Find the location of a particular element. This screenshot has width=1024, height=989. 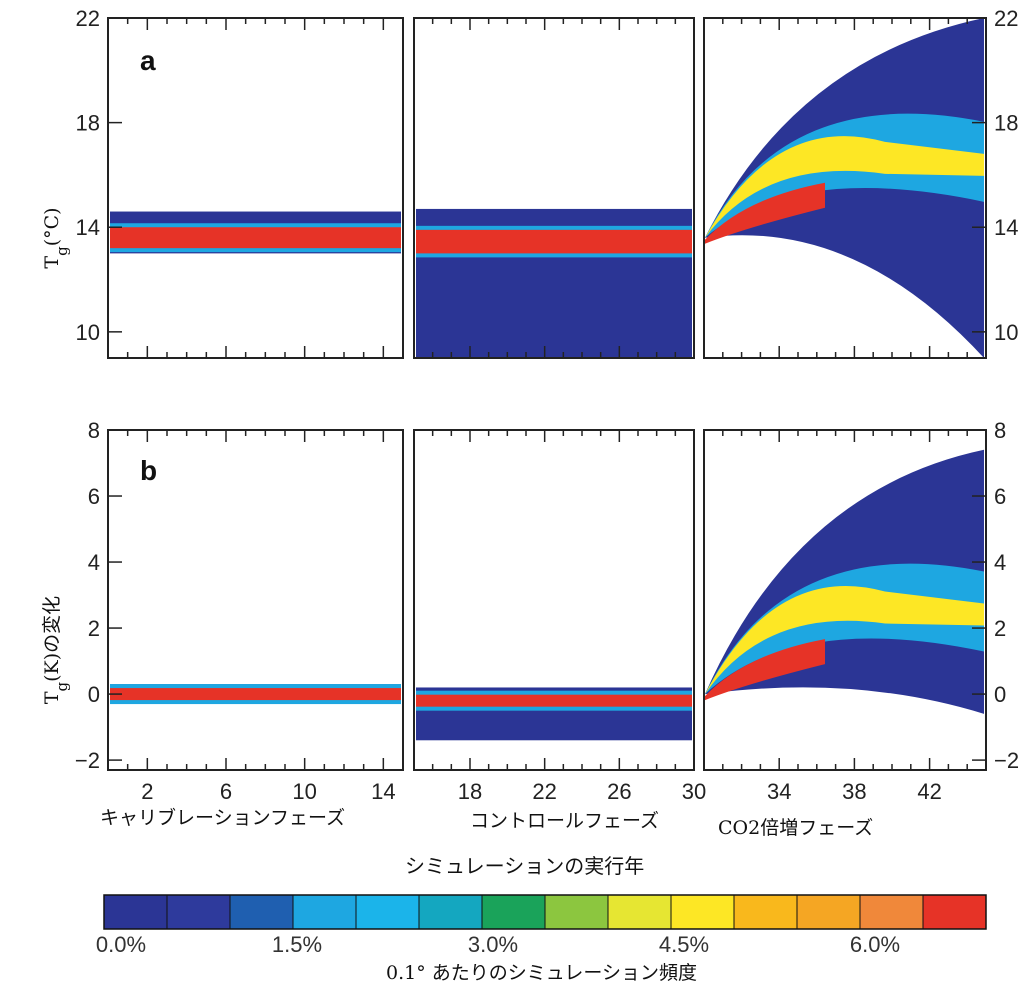

y-tick-label-left: 8 is located at coordinates (94, 430).